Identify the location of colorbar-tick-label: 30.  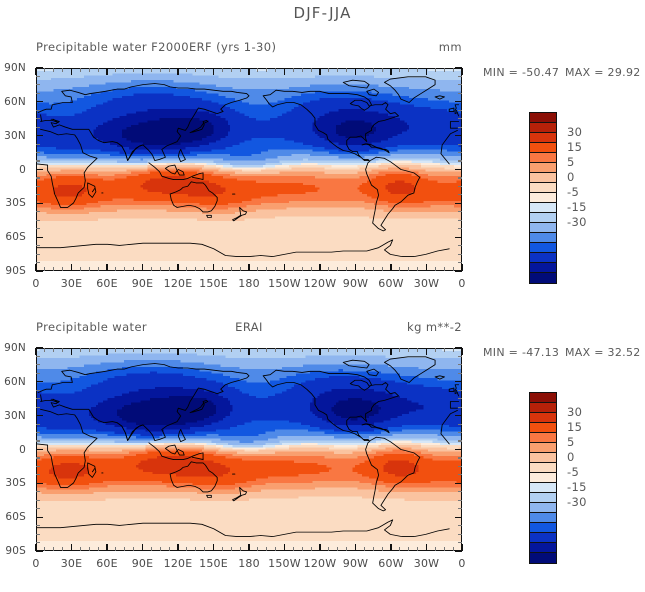
(575, 132).